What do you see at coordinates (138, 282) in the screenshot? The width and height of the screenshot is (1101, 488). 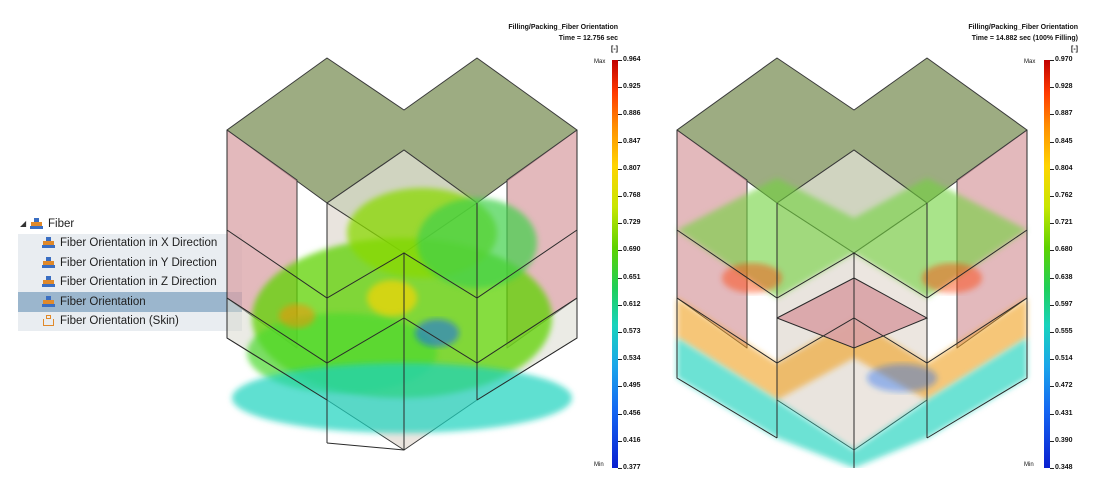 I see `tree-item-label: Fiber Orientation in Z Direction` at bounding box center [138, 282].